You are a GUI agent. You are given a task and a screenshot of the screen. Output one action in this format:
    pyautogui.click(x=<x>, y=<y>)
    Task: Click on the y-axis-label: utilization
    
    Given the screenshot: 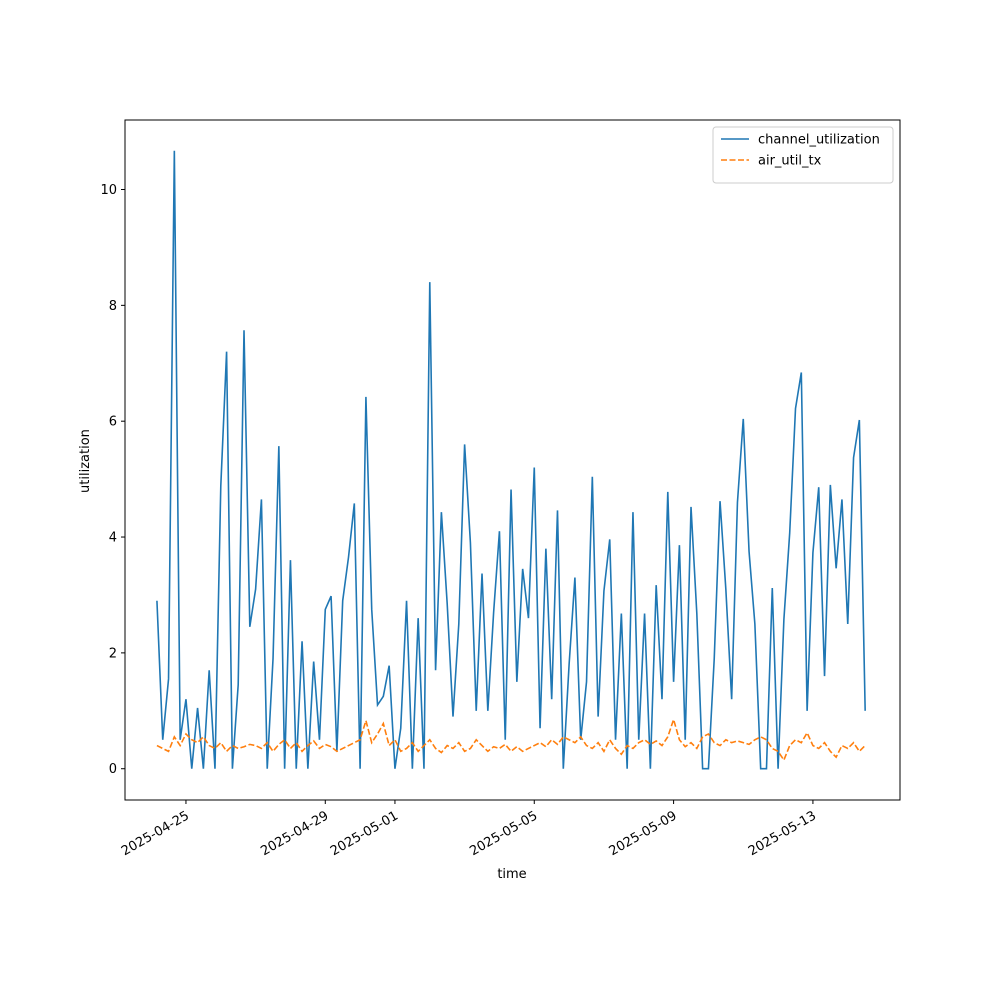 What is the action you would take?
    pyautogui.click(x=85, y=461)
    